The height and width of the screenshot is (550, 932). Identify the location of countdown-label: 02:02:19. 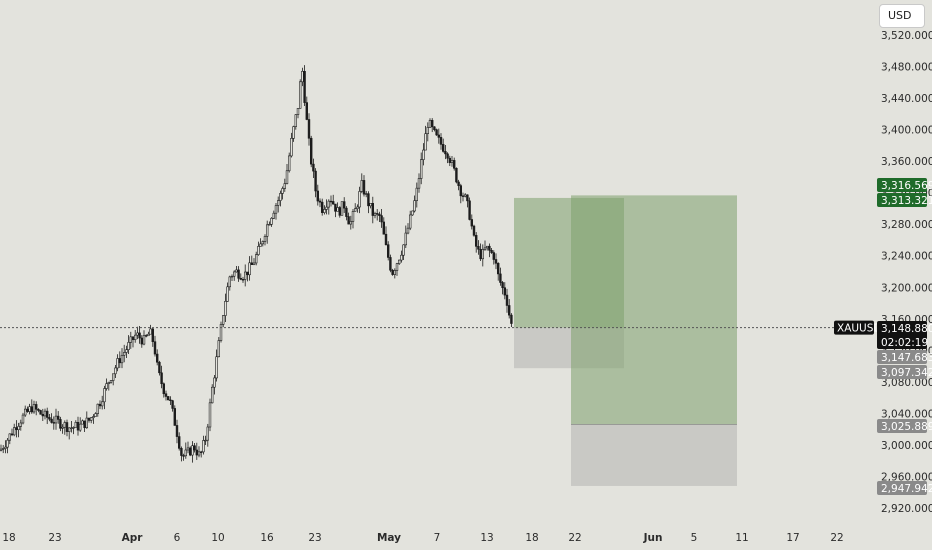
(904, 343).